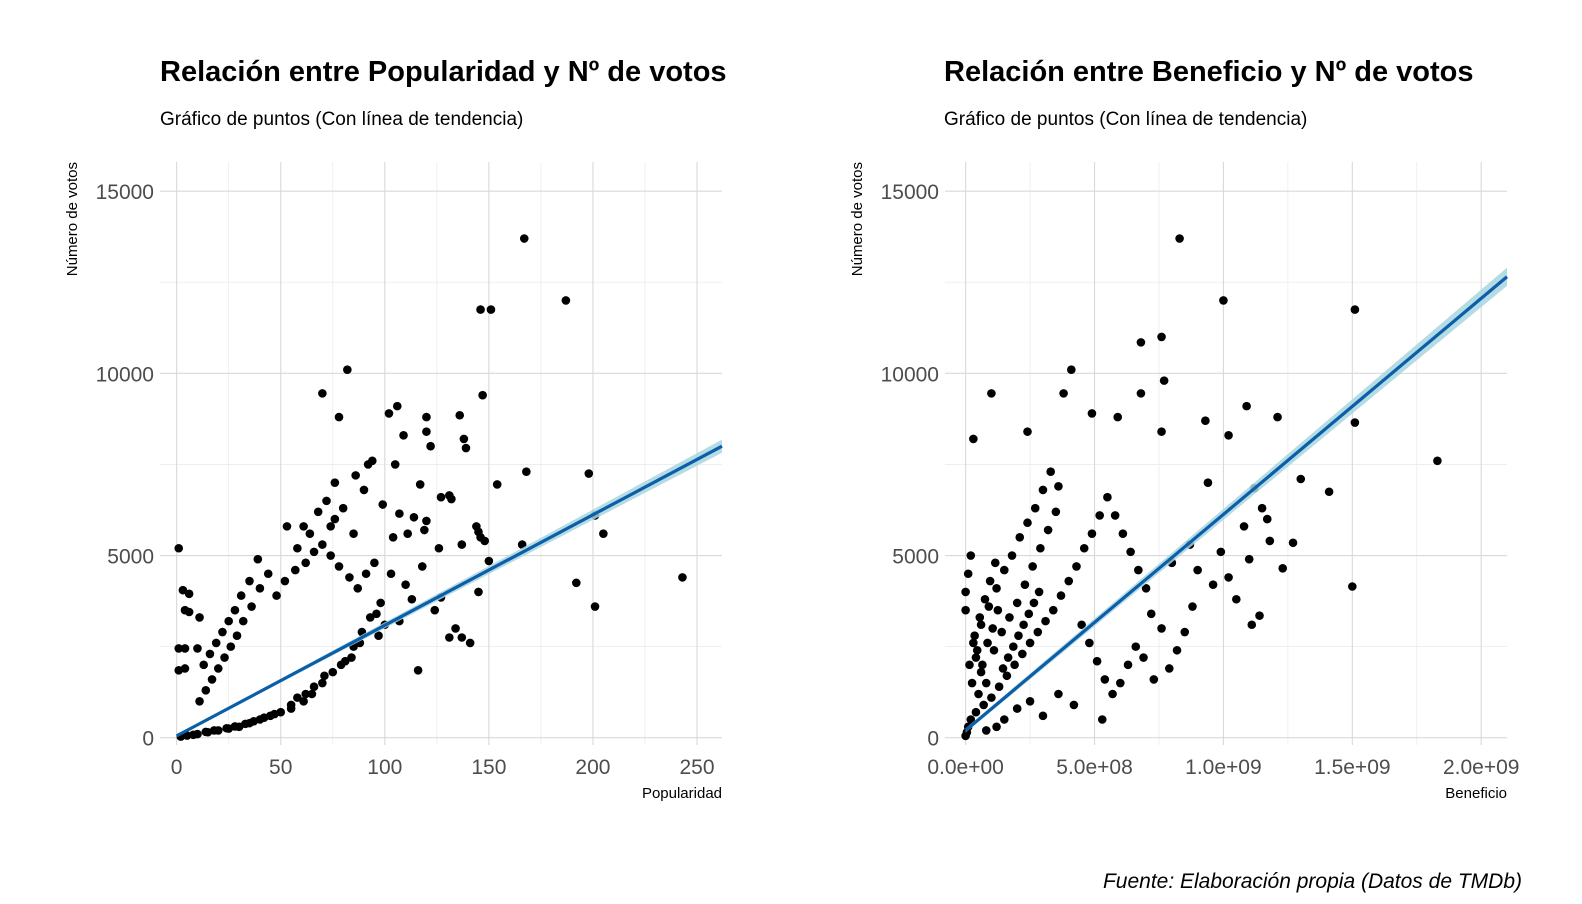 This screenshot has height=904, width=1582. I want to click on x-tick-label: 100, so click(384, 767).